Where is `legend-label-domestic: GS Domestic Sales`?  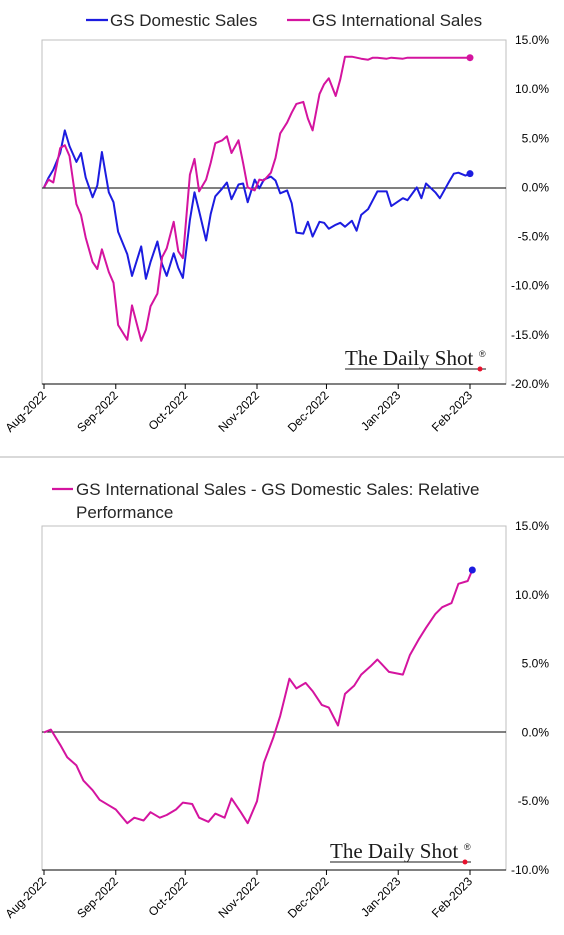
legend-label-domestic: GS Domestic Sales is located at coordinates (183, 20).